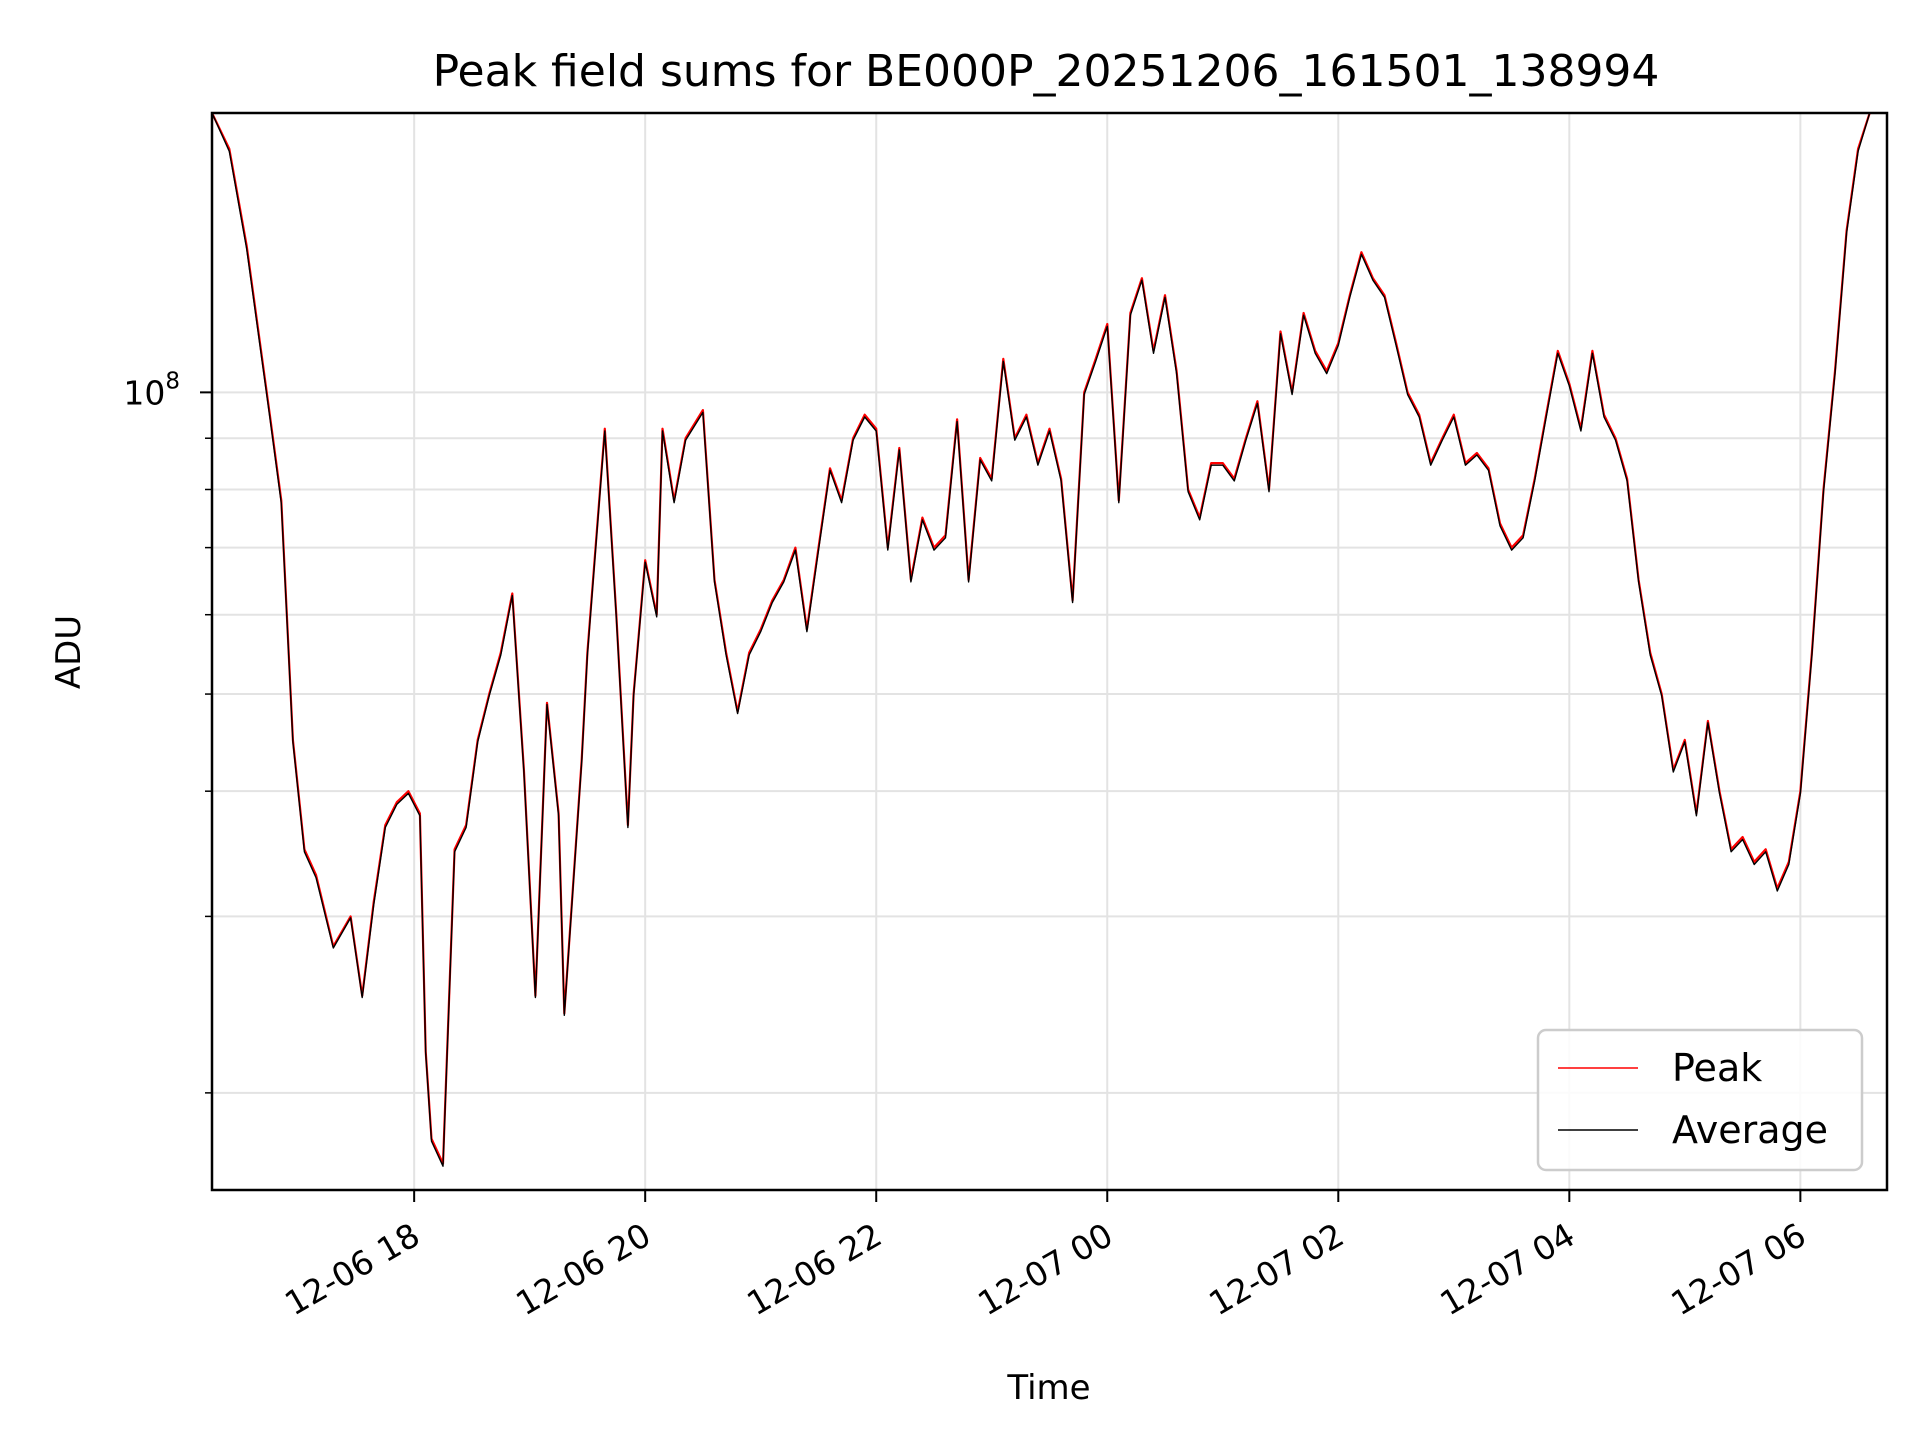  Describe the element at coordinates (1048, 1388) in the screenshot. I see `x-axis-label: Time` at that location.